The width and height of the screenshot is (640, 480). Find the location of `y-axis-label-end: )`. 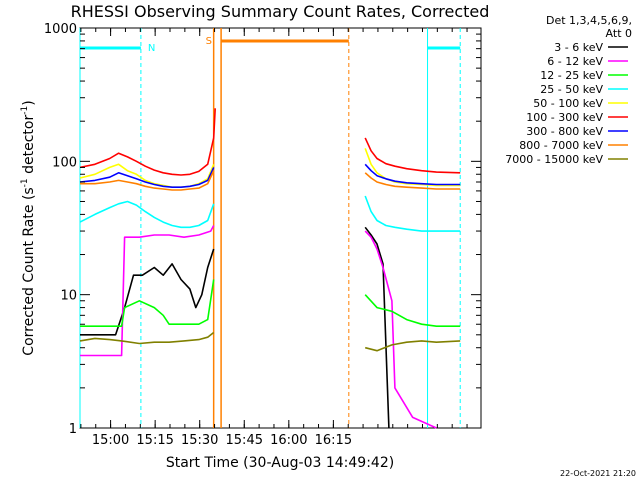

y-axis-label-end: ) is located at coordinates (29, 102).